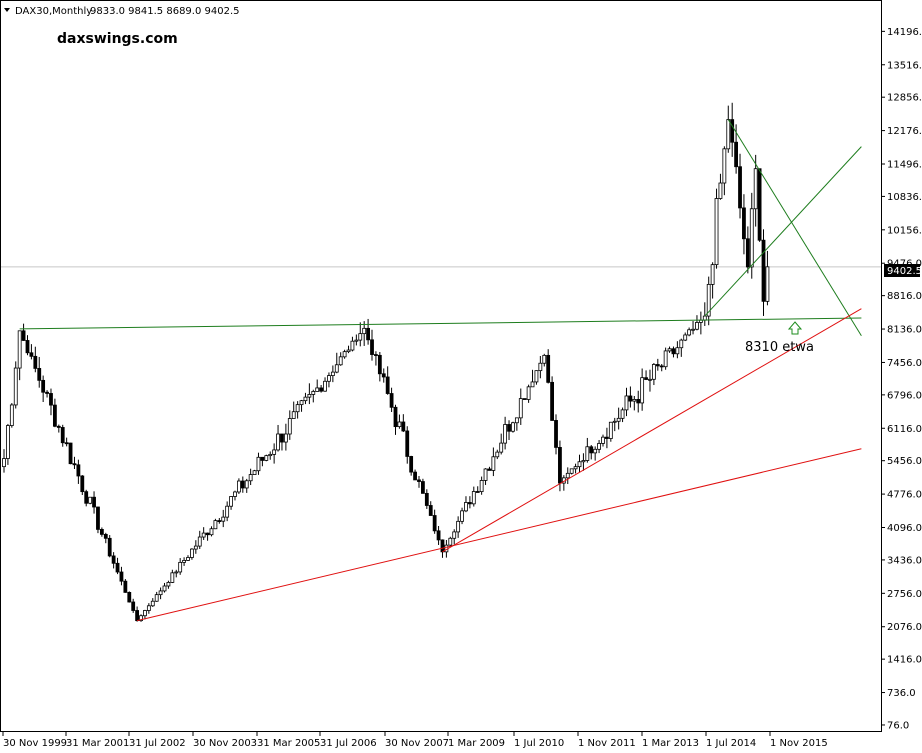 The height and width of the screenshot is (753, 922). What do you see at coordinates (904, 296) in the screenshot?
I see `y-tick-label: 8816.0` at bounding box center [904, 296].